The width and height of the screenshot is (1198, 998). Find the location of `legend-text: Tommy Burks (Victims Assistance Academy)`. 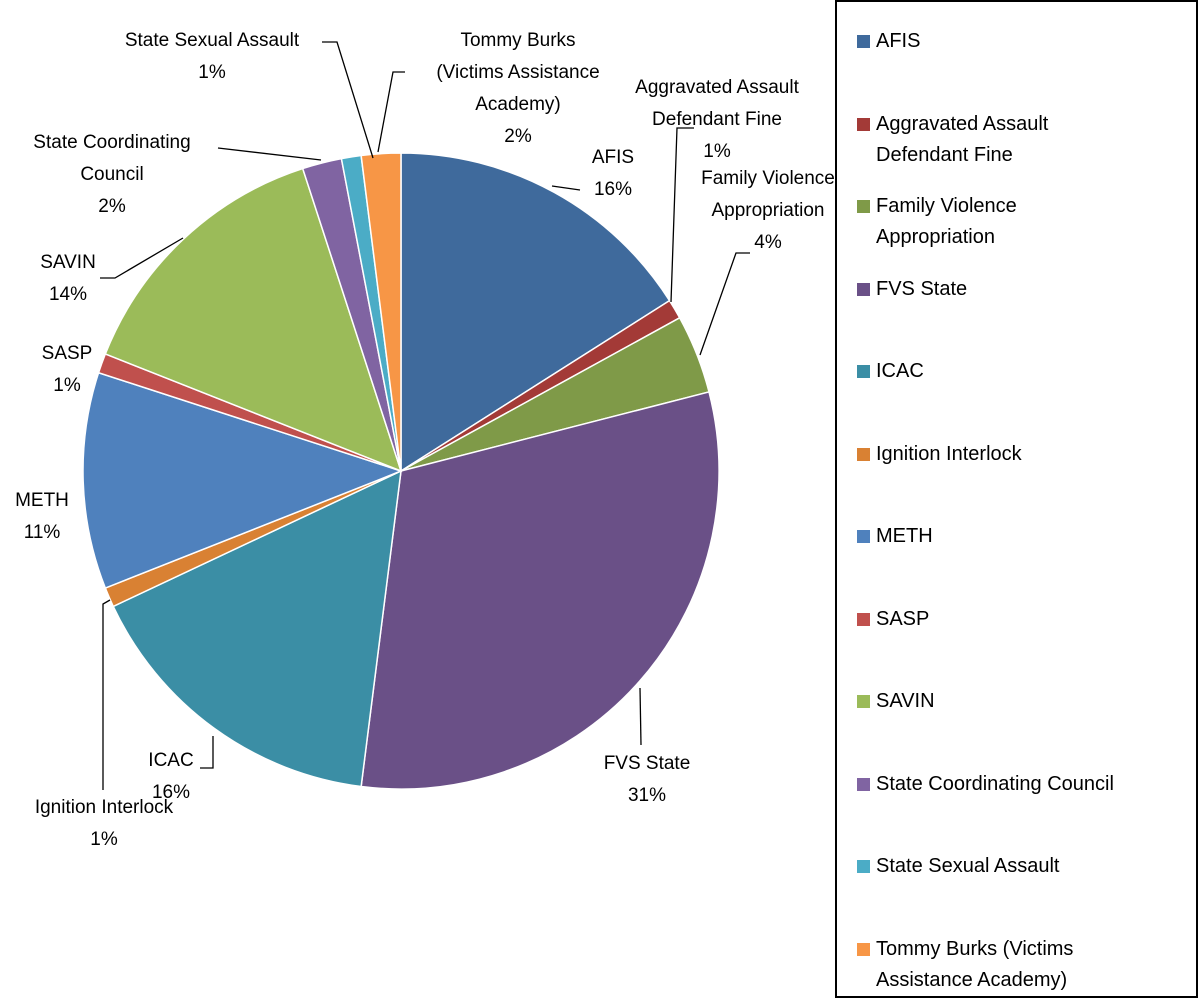

legend-text: Tommy Burks (Victims Assistance Academy) is located at coordinates (975, 964).